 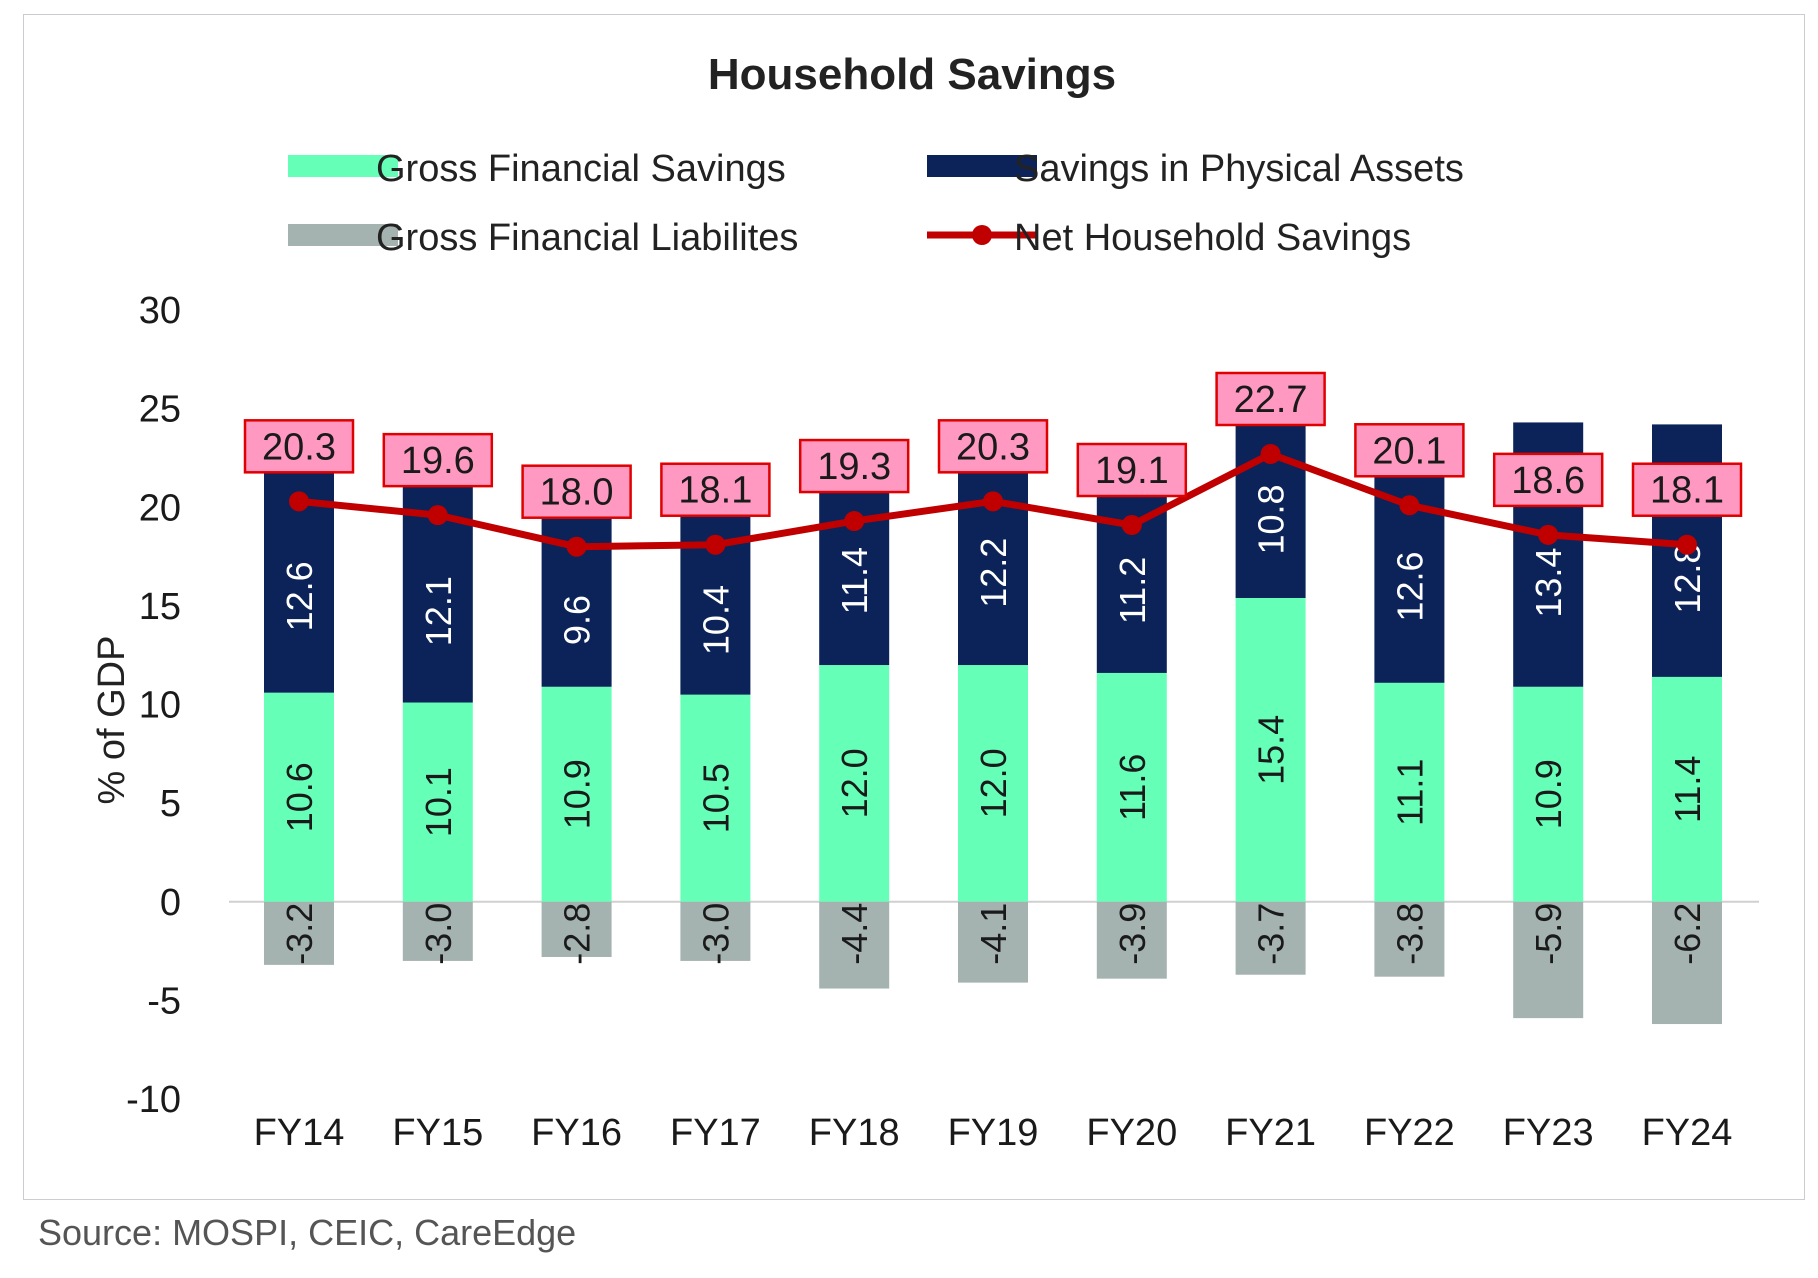 What do you see at coordinates (543, 238) in the screenshot?
I see `legend-item-liabilities: Gross Financial Liabilites` at bounding box center [543, 238].